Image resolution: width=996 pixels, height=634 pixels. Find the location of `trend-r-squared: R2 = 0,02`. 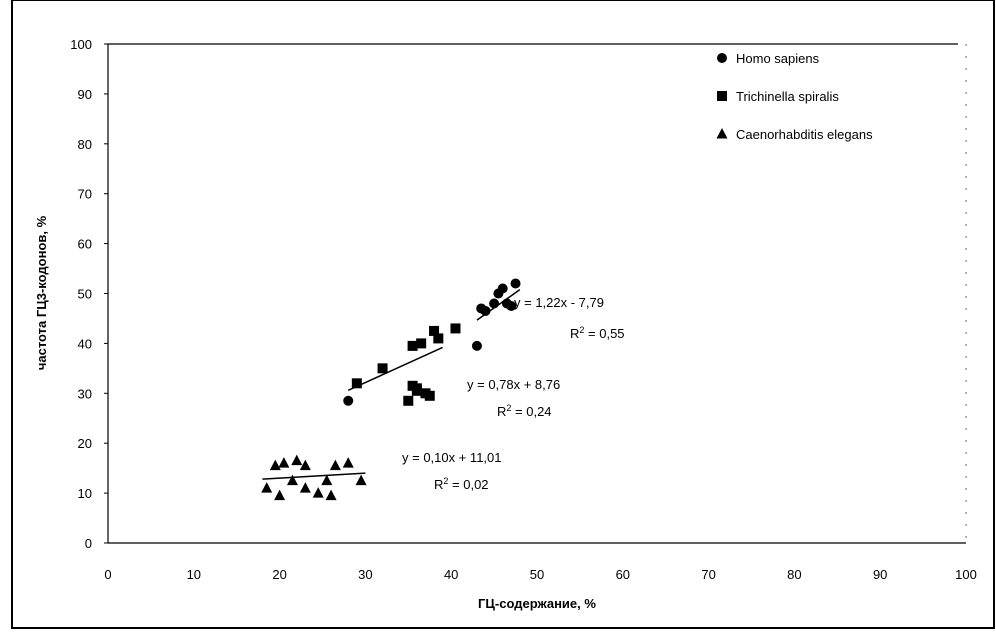

trend-r-squared: R2 = 0,02 is located at coordinates (461, 484).